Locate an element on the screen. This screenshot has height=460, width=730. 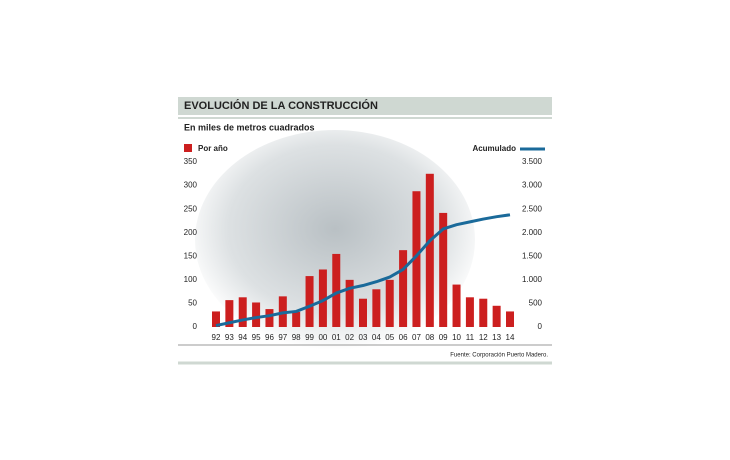
x-tick-label: 03 is located at coordinates (363, 337).